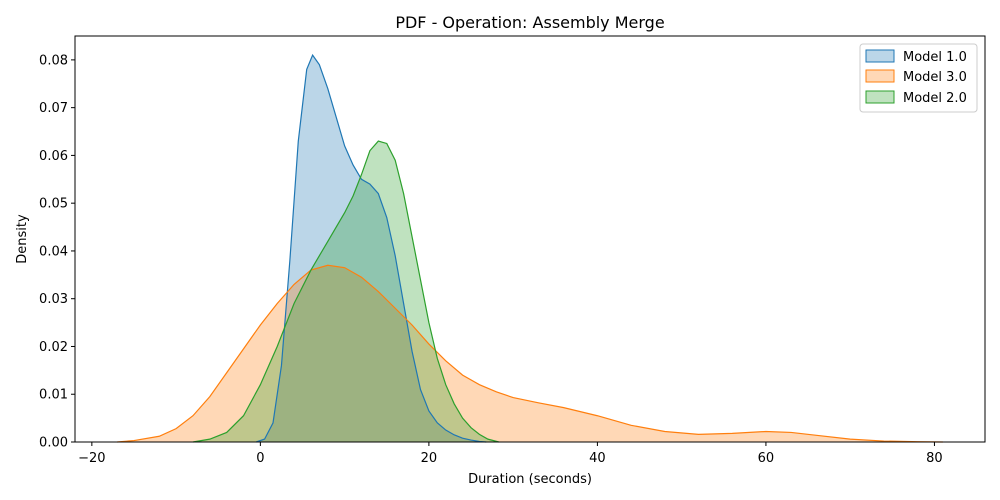 Image resolution: width=1000 pixels, height=500 pixels. Describe the element at coordinates (91, 458) in the screenshot. I see `x-tick-label: −20` at that location.